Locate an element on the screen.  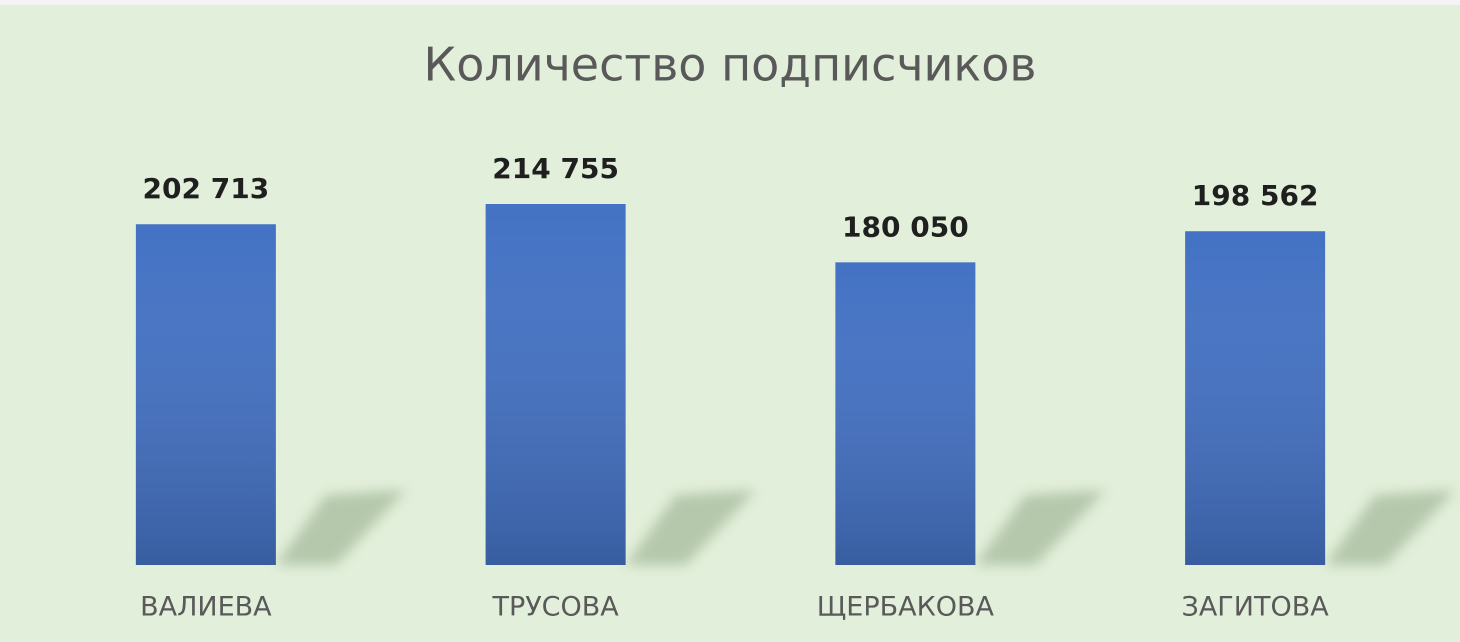
x-tick-label: ЗАГИТОВА is located at coordinates (1256, 607).